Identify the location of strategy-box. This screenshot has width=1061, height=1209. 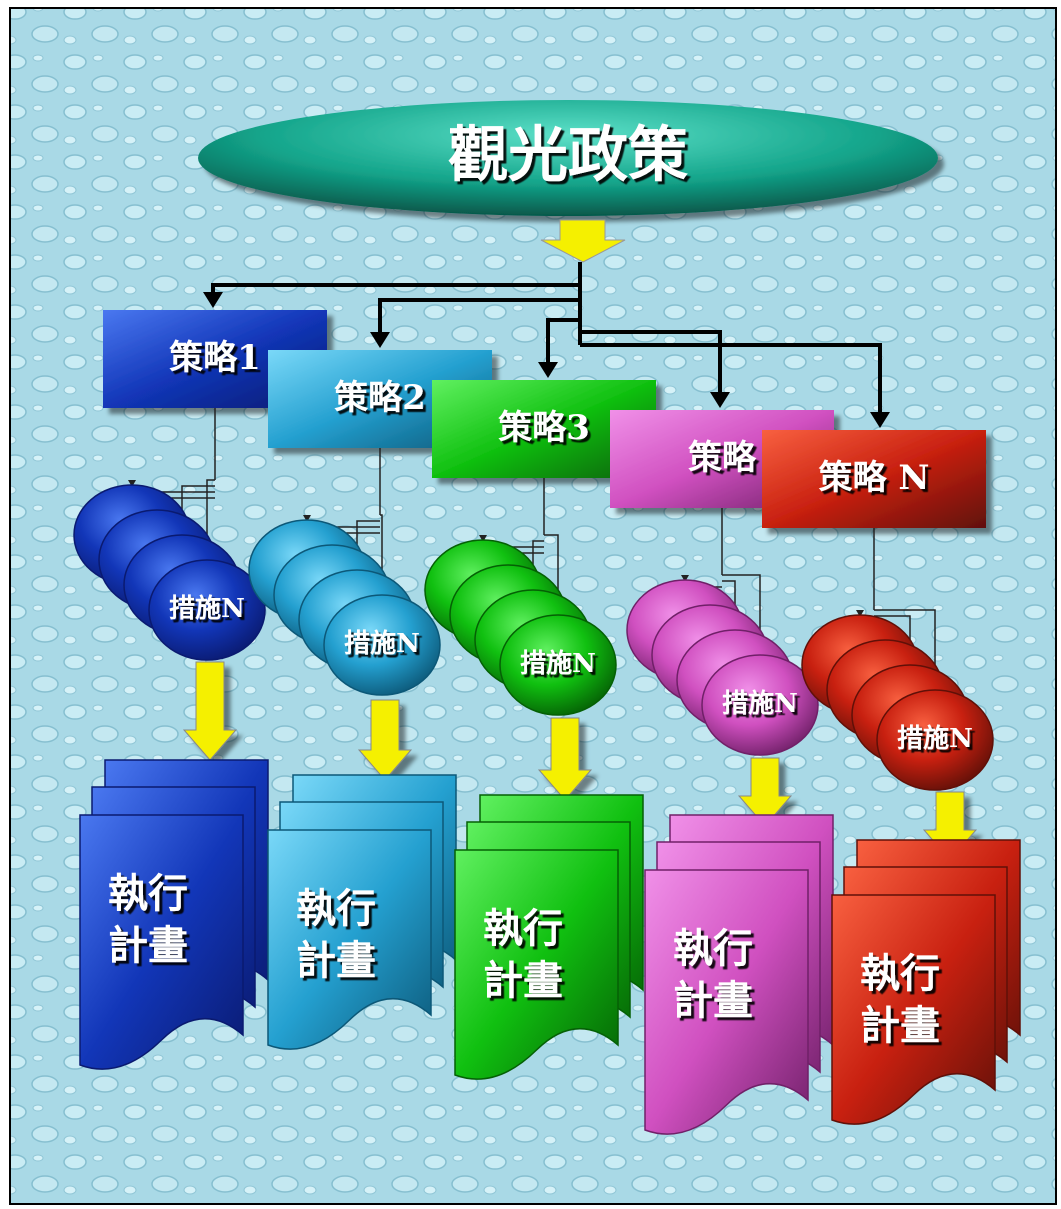
(874, 479).